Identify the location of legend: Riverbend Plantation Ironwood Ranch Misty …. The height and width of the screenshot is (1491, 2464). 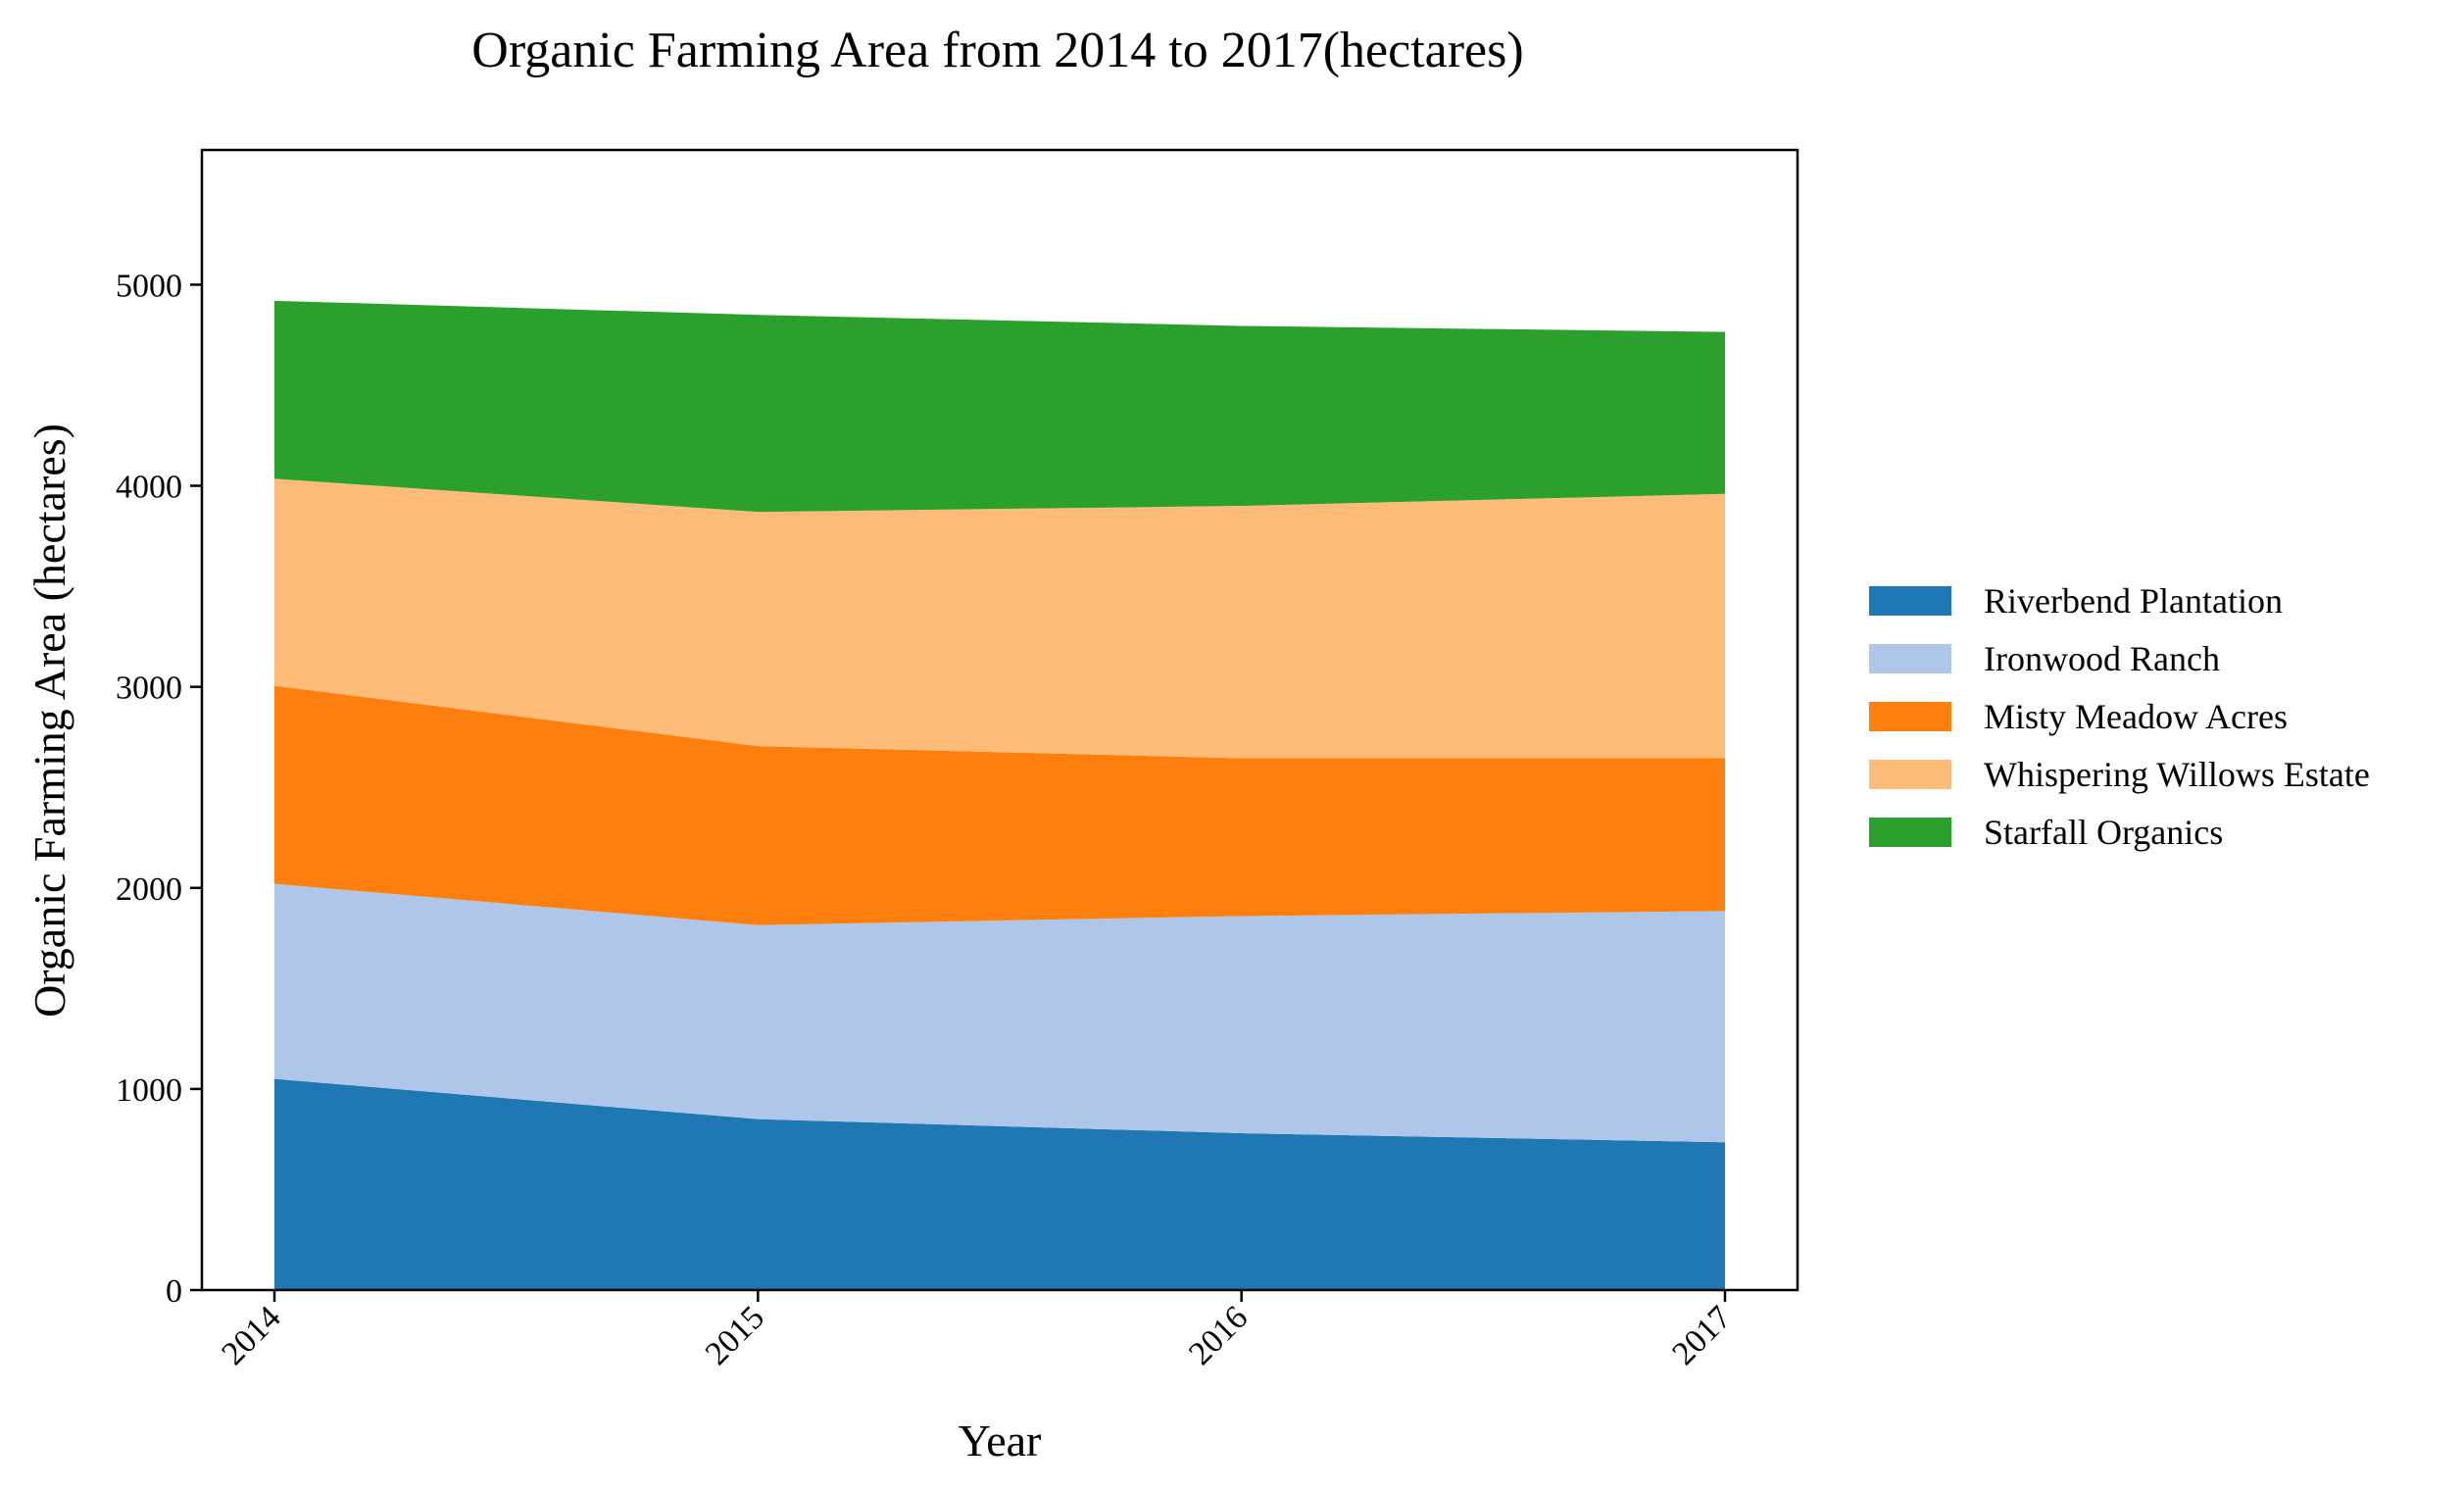
(2119, 716).